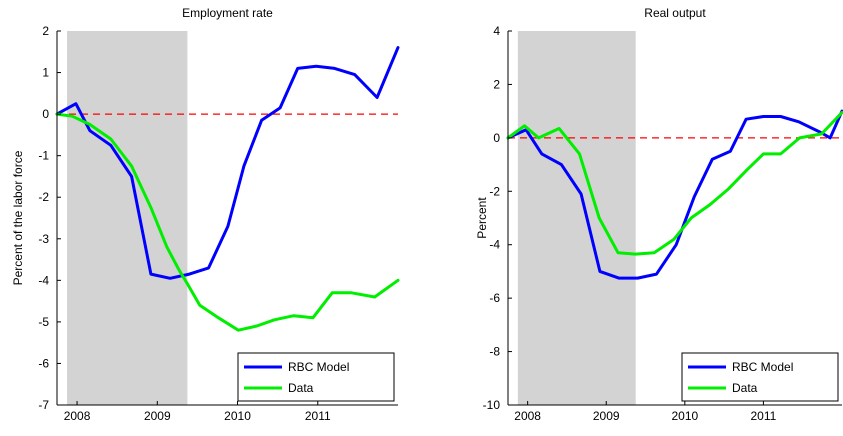  I want to click on y-axis-label: Percent, so click(482, 218).